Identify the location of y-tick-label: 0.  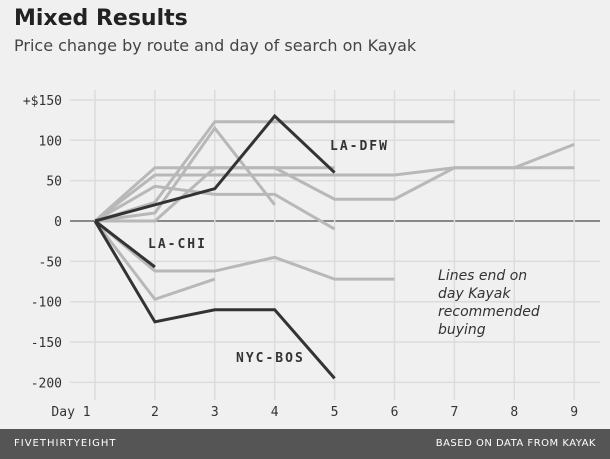
(58, 222).